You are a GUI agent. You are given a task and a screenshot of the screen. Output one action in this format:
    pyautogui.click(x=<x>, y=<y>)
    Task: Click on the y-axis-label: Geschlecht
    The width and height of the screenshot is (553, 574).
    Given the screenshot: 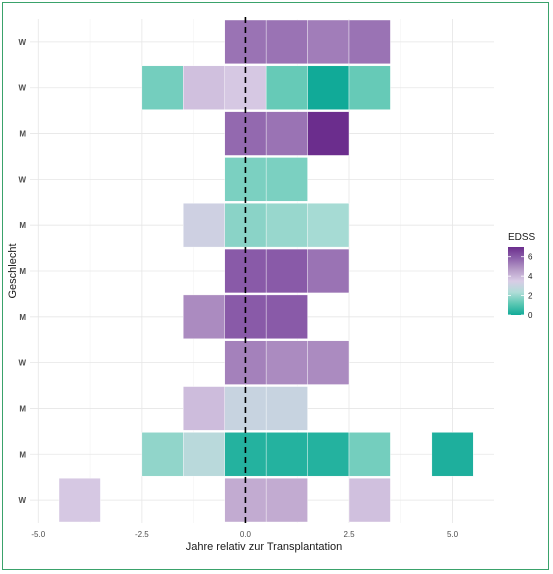 What is the action you would take?
    pyautogui.click(x=13, y=270)
    